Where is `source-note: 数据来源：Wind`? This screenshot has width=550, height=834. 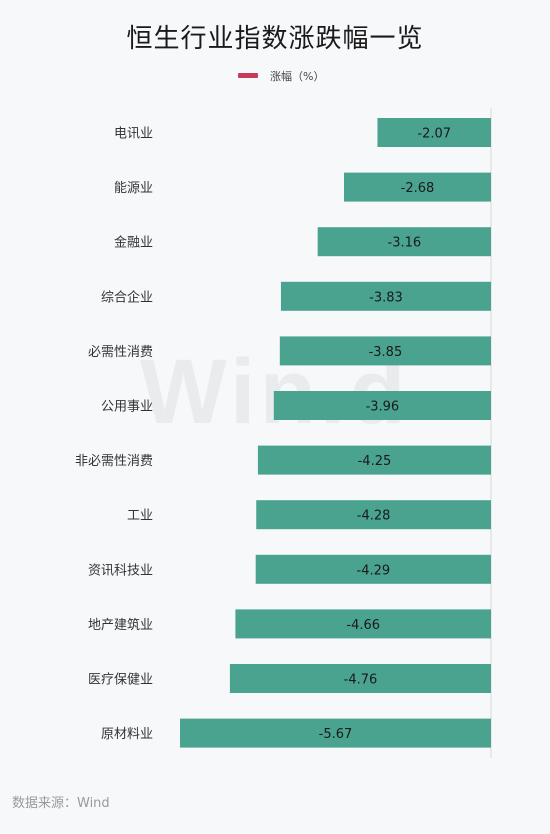
source-note: 数据来源：Wind is located at coordinates (61, 803).